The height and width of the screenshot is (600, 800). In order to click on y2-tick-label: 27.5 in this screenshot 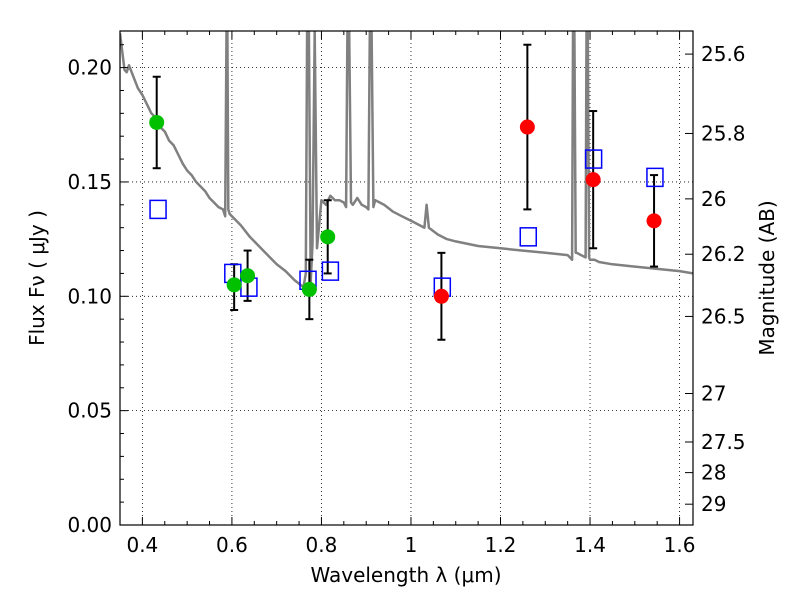, I will do `click(723, 442)`.